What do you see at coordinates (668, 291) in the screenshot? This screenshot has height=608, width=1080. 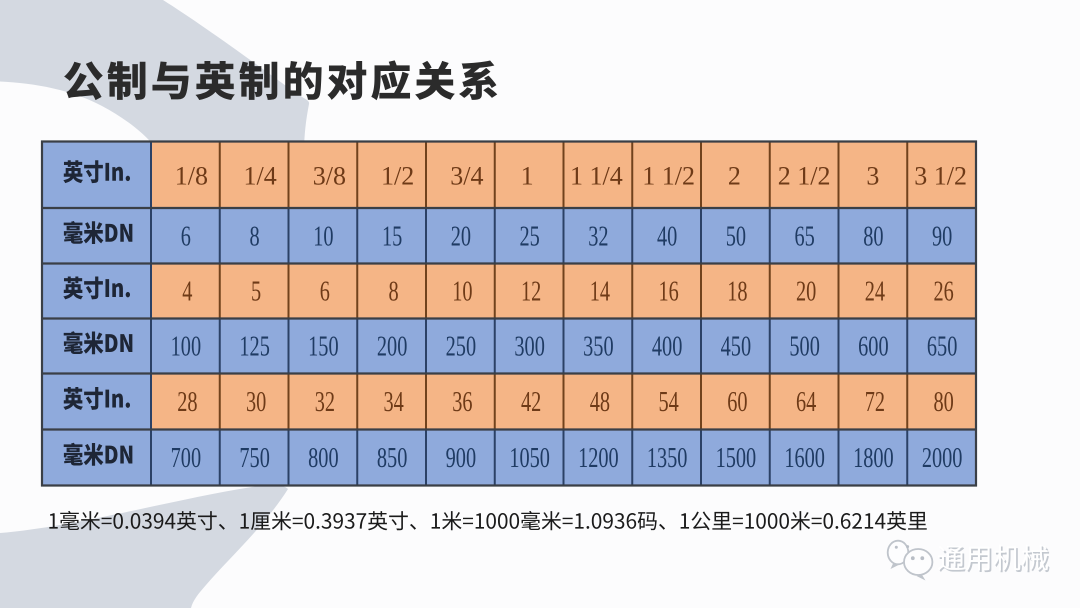 I see `svg-text: 16` at bounding box center [668, 291].